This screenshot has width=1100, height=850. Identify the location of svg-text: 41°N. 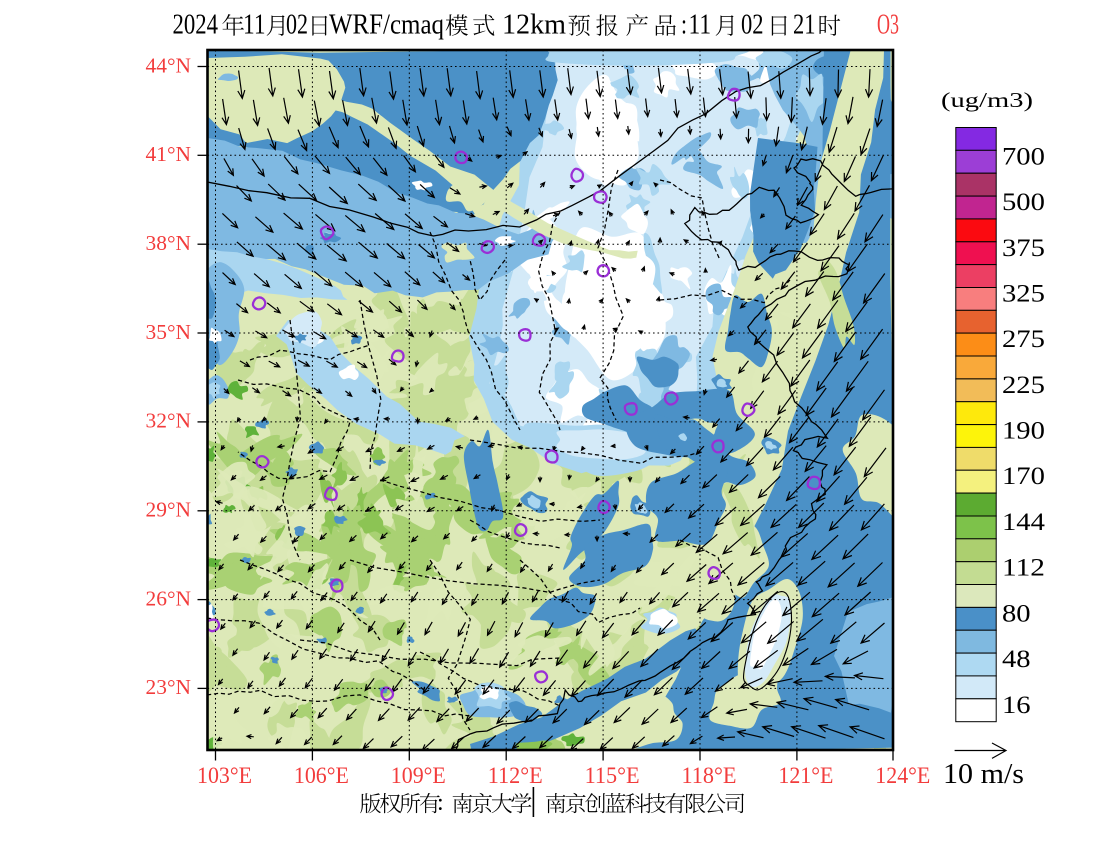
(169, 154).